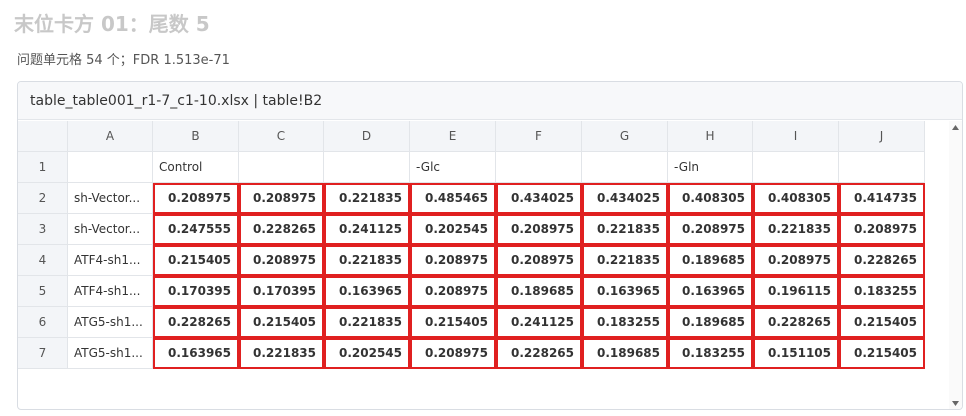 The height and width of the screenshot is (416, 966). I want to click on column-header: B, so click(196, 136).